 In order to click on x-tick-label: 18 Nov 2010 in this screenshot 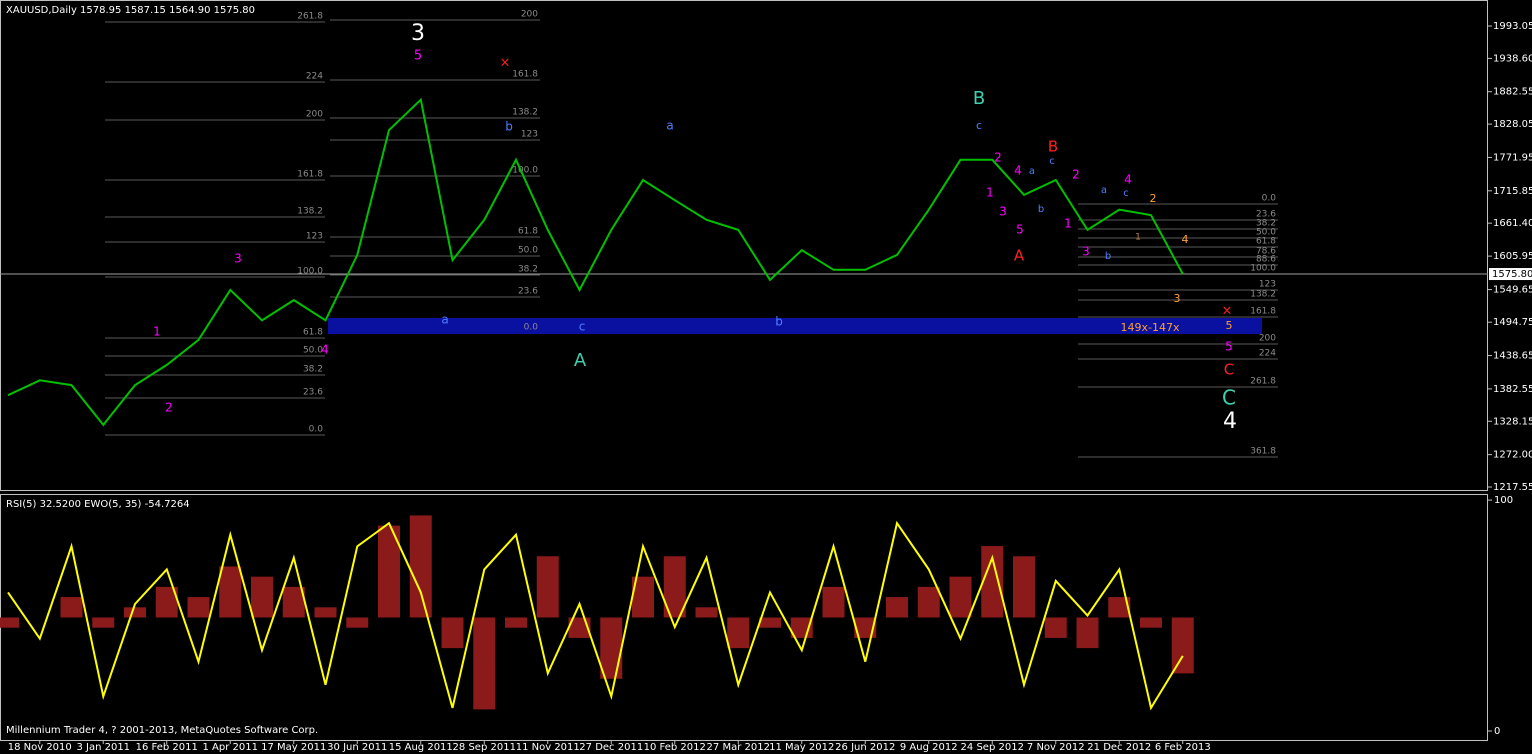, I will do `click(40, 747)`.